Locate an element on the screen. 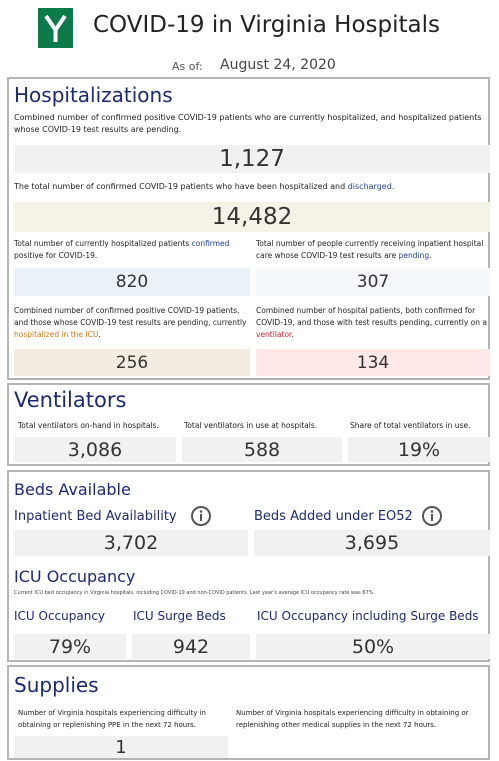 The height and width of the screenshot is (761, 499). text: confirmed is located at coordinates (210, 243).